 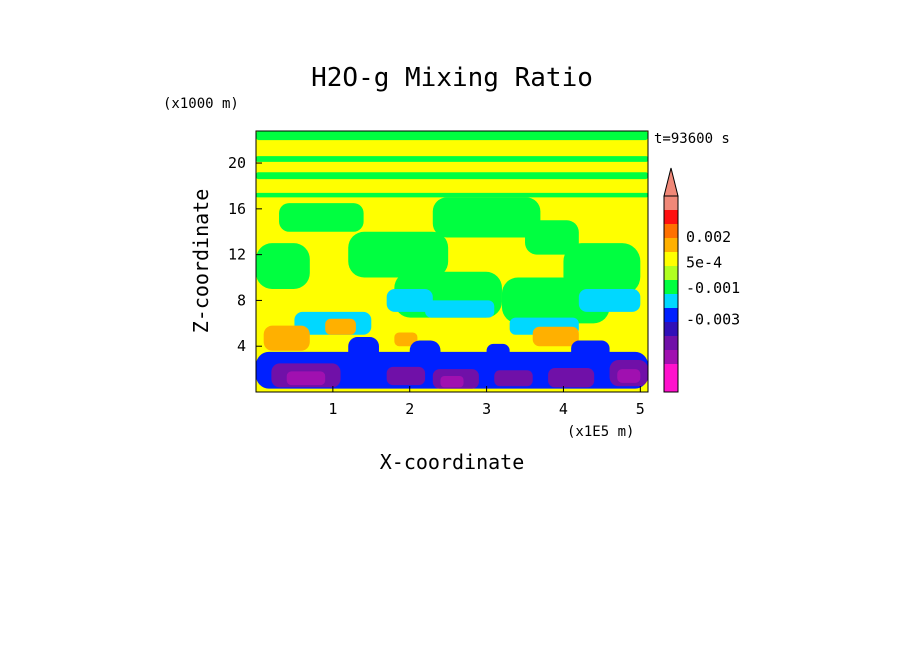 What do you see at coordinates (708, 237) in the screenshot?
I see `colorbar-label-0: 0.002` at bounding box center [708, 237].